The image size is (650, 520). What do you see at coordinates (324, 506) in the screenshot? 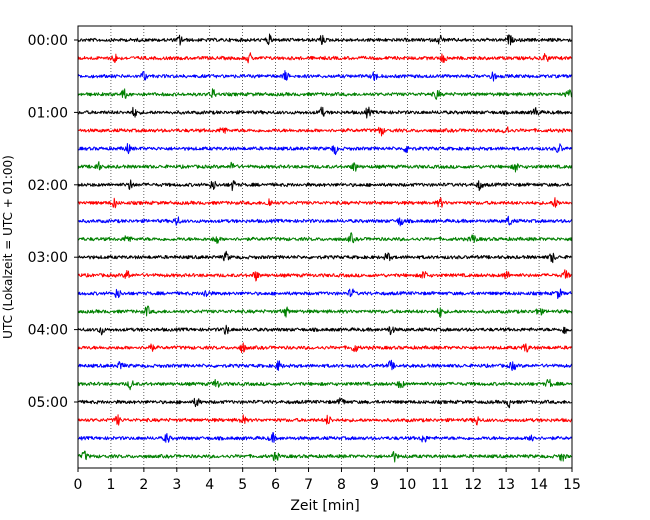
I see `x-axis-label: Zeit [min]` at bounding box center [324, 506].